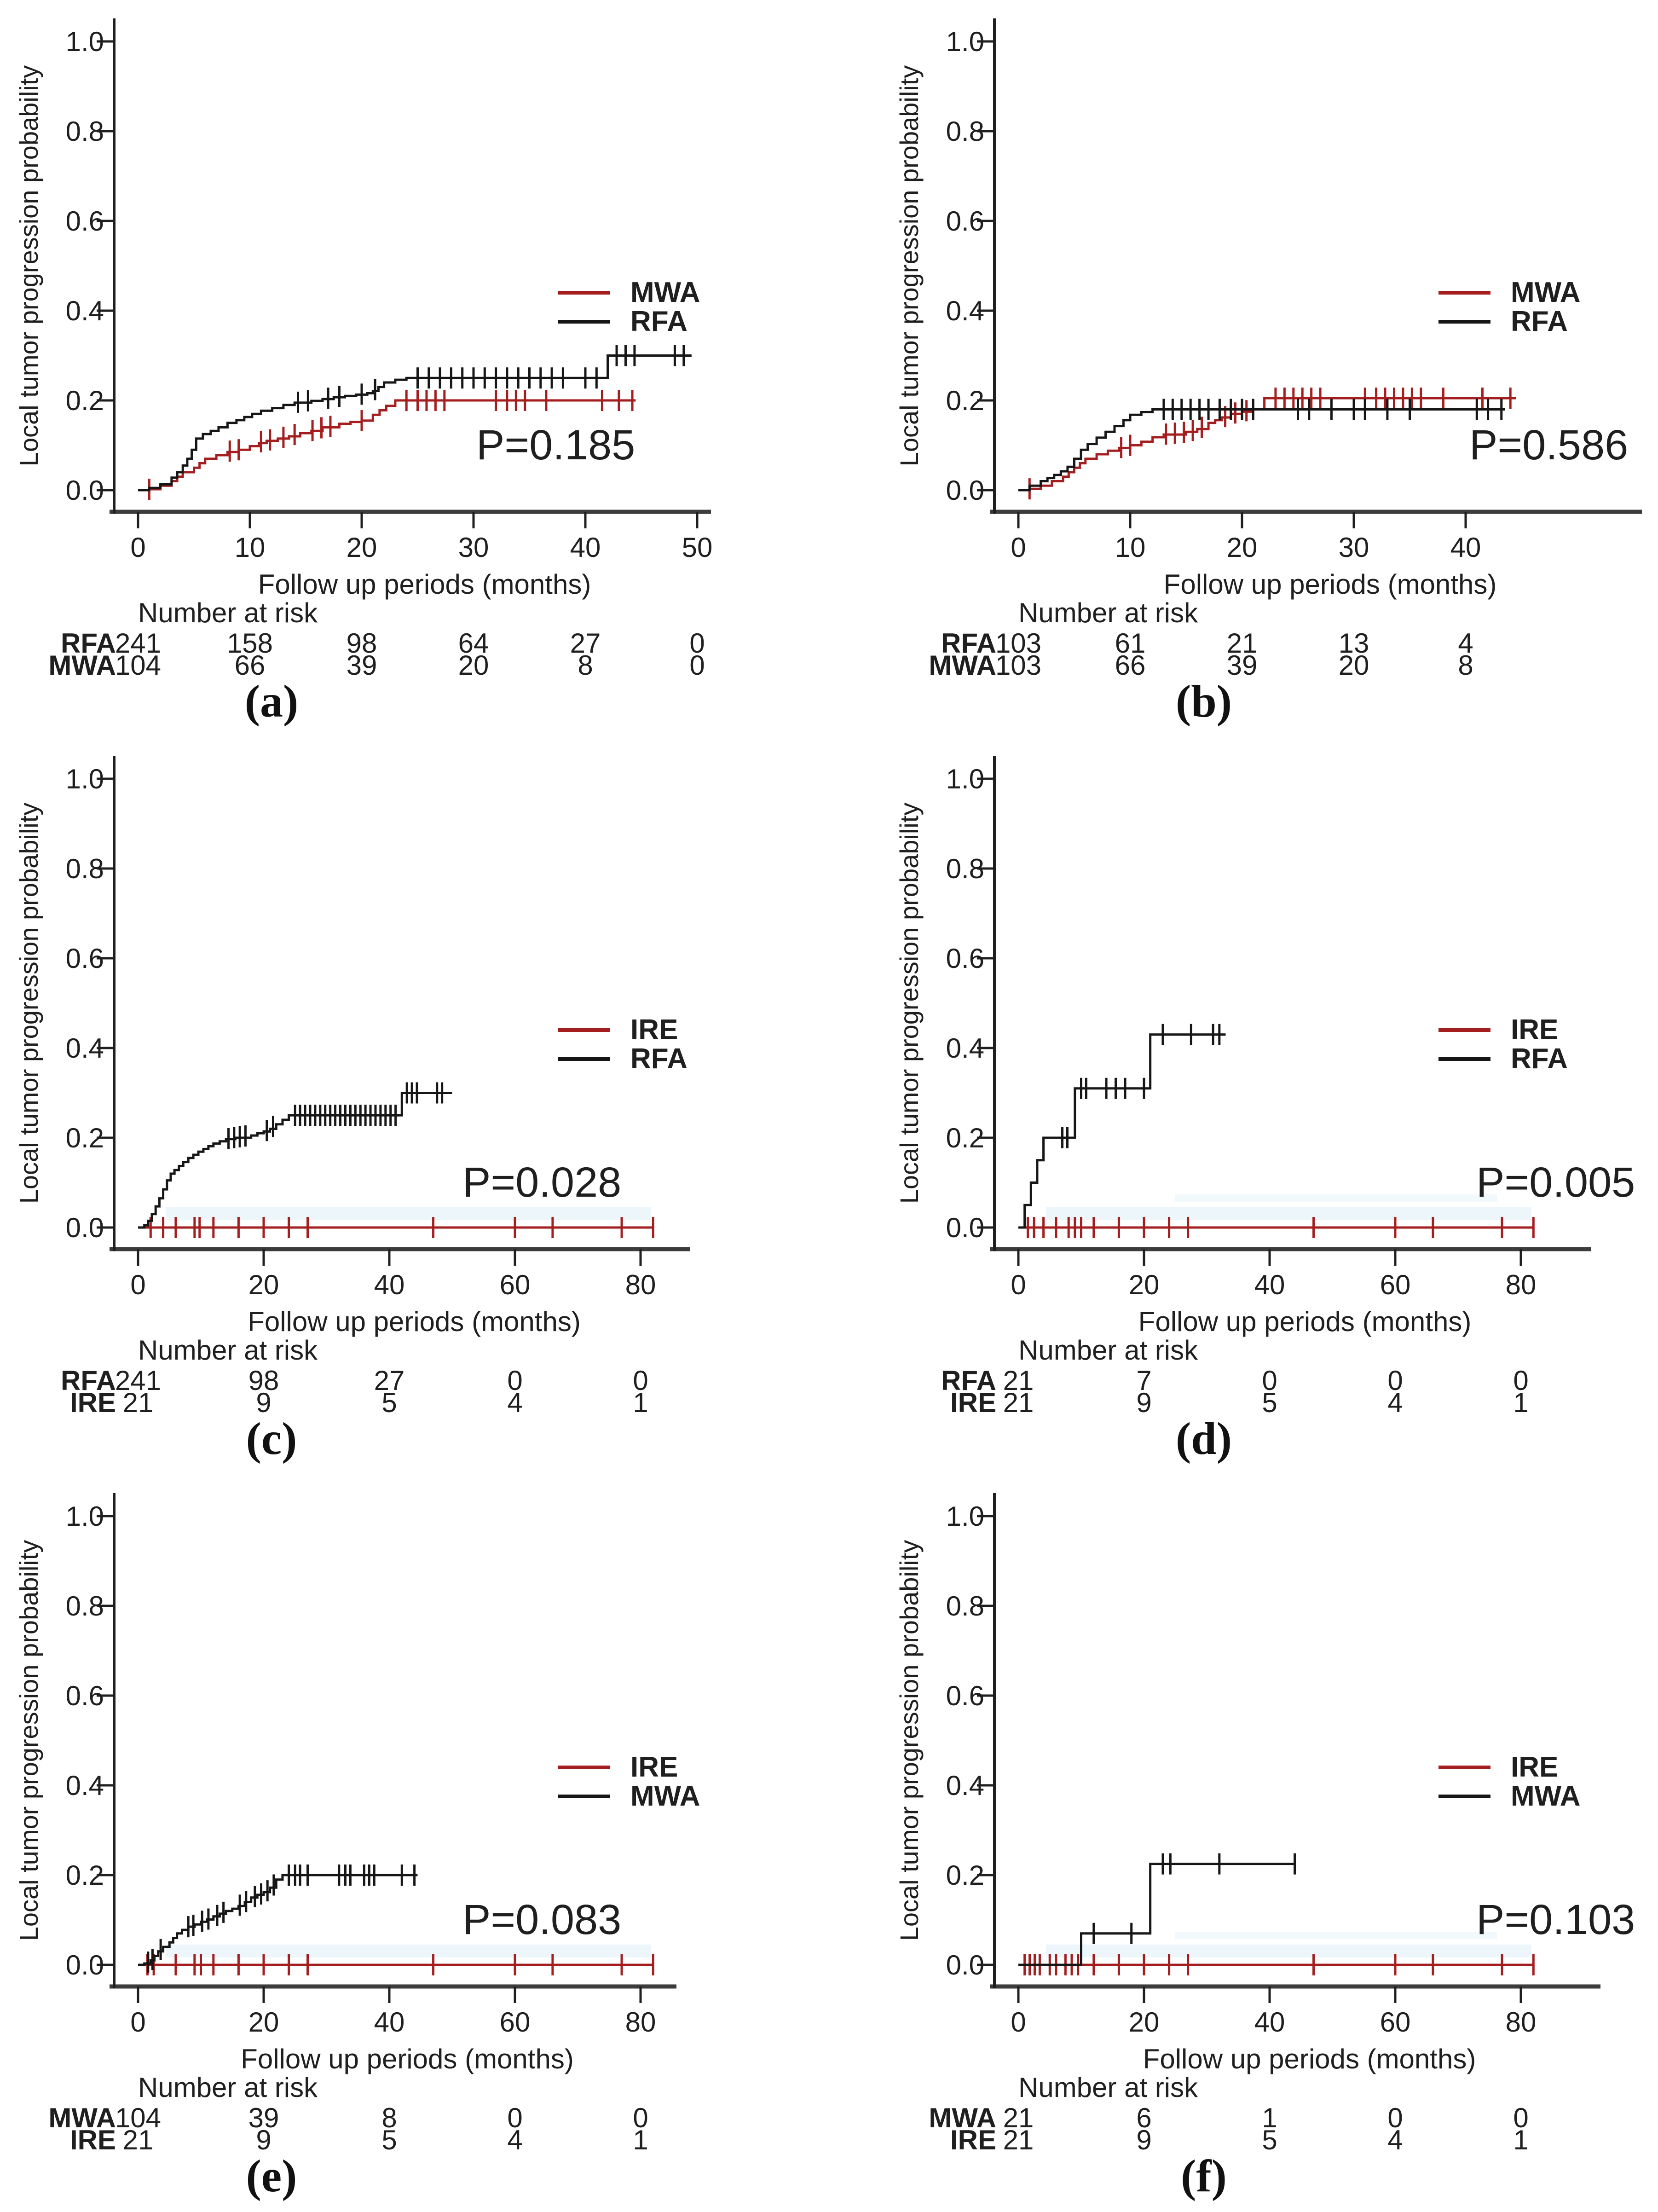 The image size is (1658, 2212). I want to click on risk-row-label-IRE: IRE, so click(973, 2138).